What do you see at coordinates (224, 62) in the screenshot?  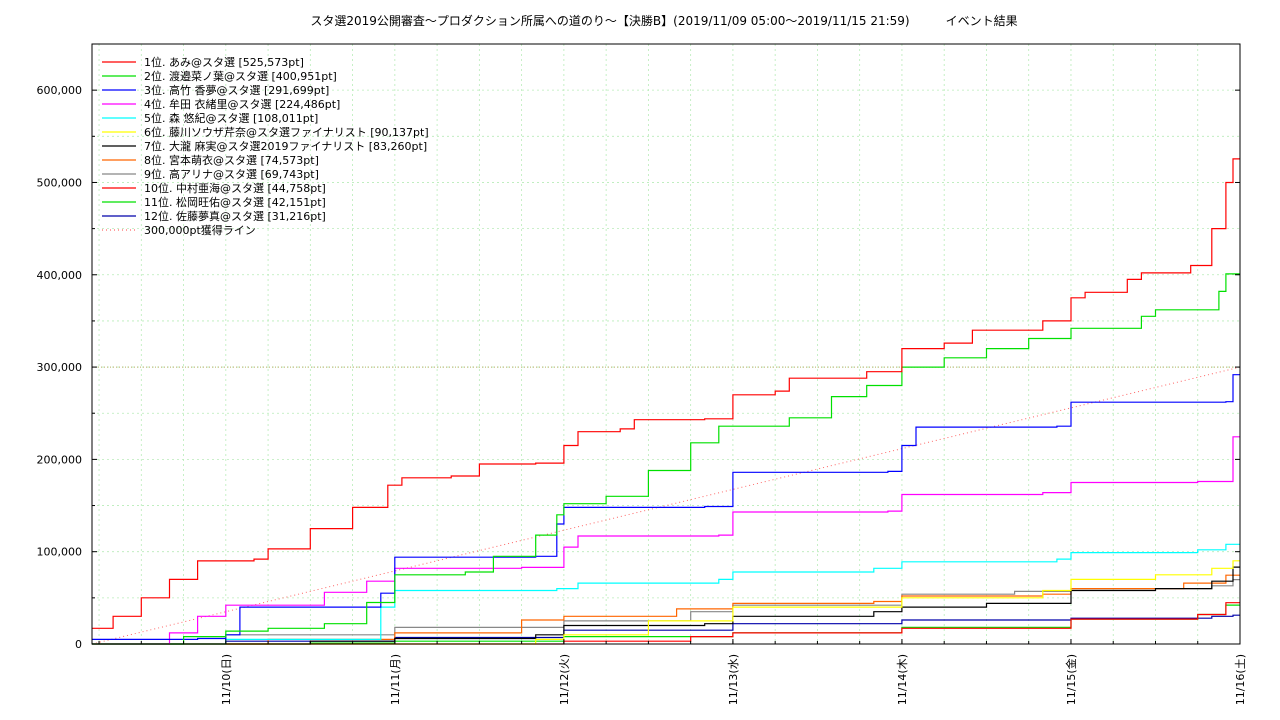 I see `legend-label: 1位. あみ@スタ選 [525,573pt]` at bounding box center [224, 62].